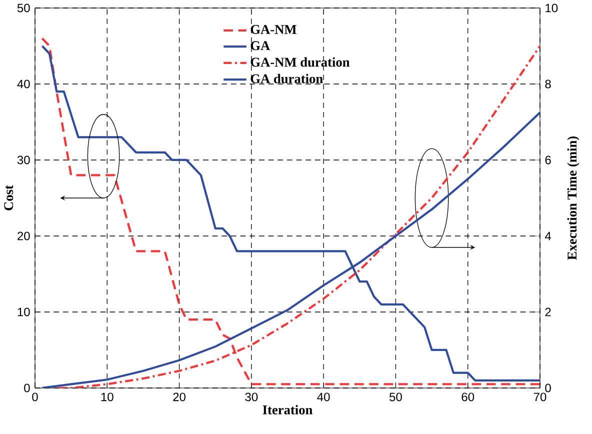 The image size is (592, 434). I want to click on x-tick-label: 60, so click(468, 397).